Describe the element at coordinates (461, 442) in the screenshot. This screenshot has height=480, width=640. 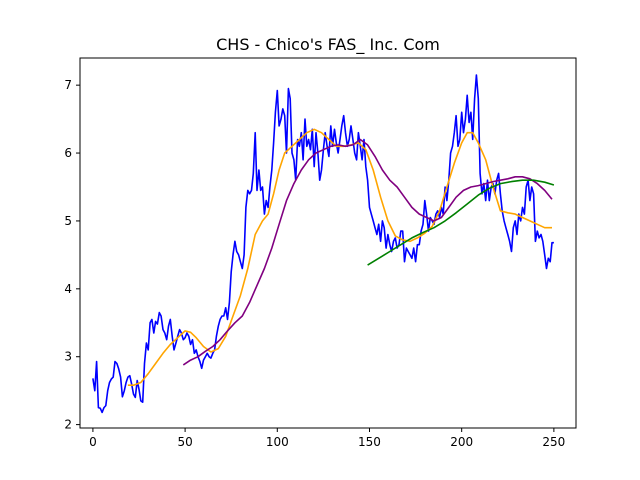
I see `x-tick-label: 200` at that location.